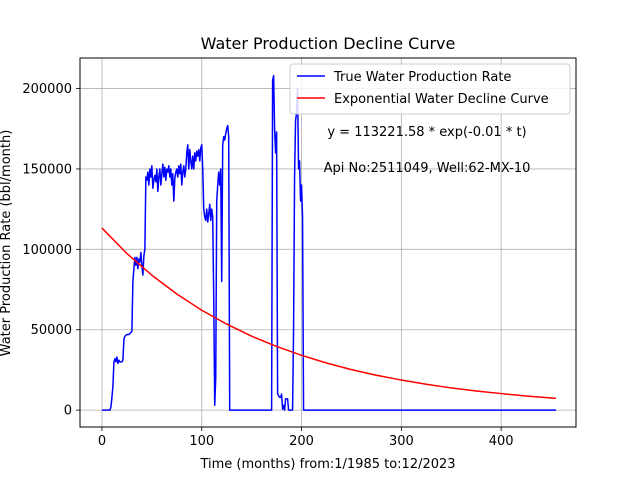  Describe the element at coordinates (47, 89) in the screenshot. I see `y-tick-label: 200000` at that location.